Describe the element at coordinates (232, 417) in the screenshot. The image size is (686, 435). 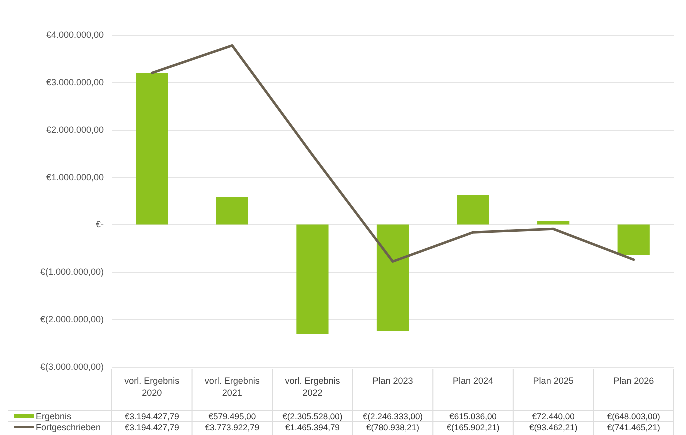
I see `data-label: €579.495,00` at that location.